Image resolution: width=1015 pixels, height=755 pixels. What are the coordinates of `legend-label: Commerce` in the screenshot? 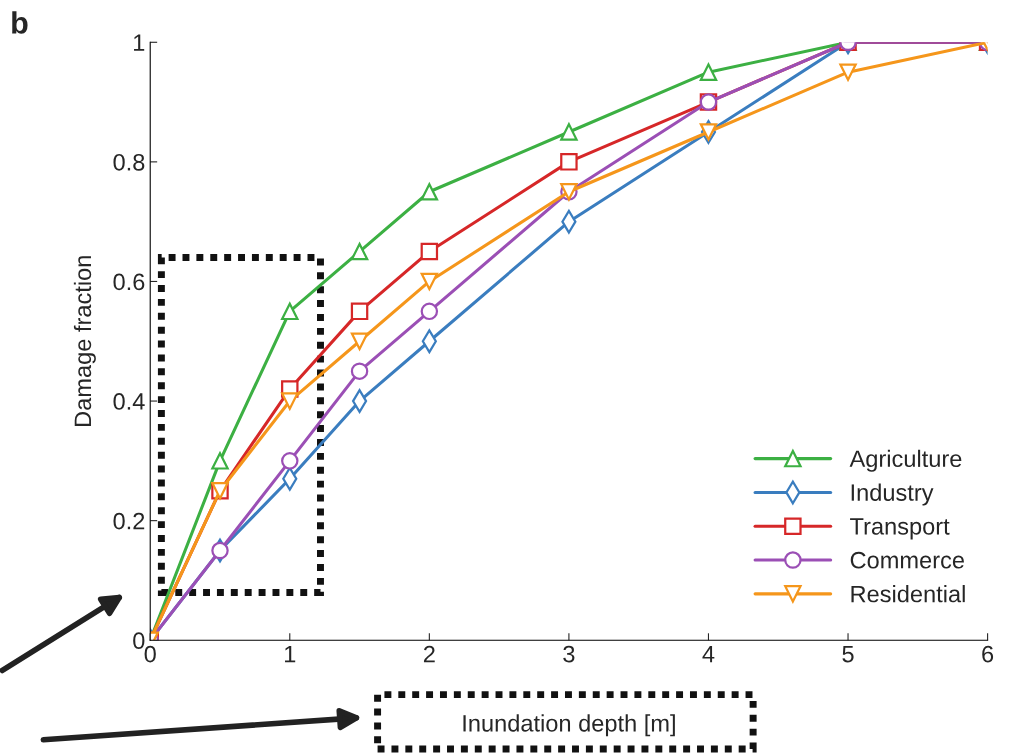 It's located at (907, 560).